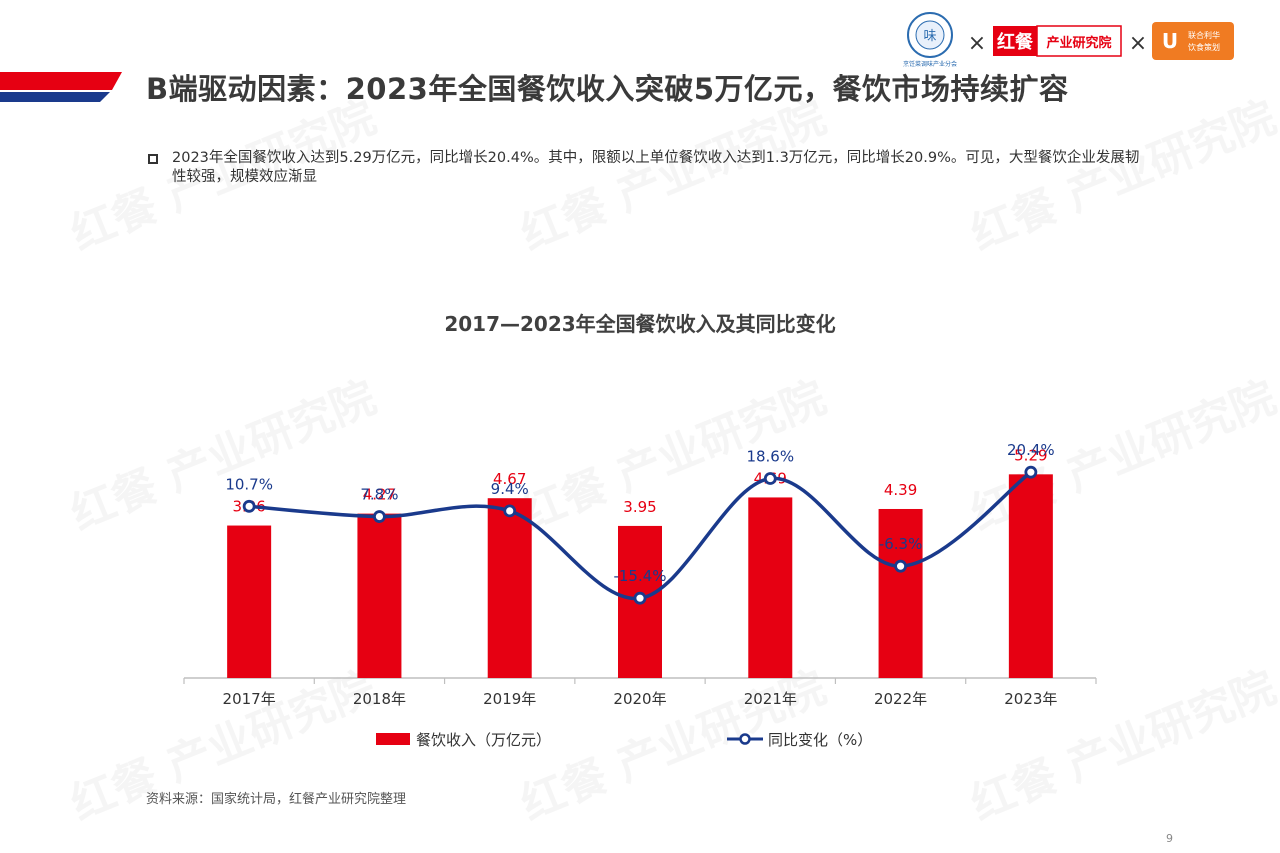 The width and height of the screenshot is (1280, 853). I want to click on line-data-label: -15.4%, so click(639, 576).